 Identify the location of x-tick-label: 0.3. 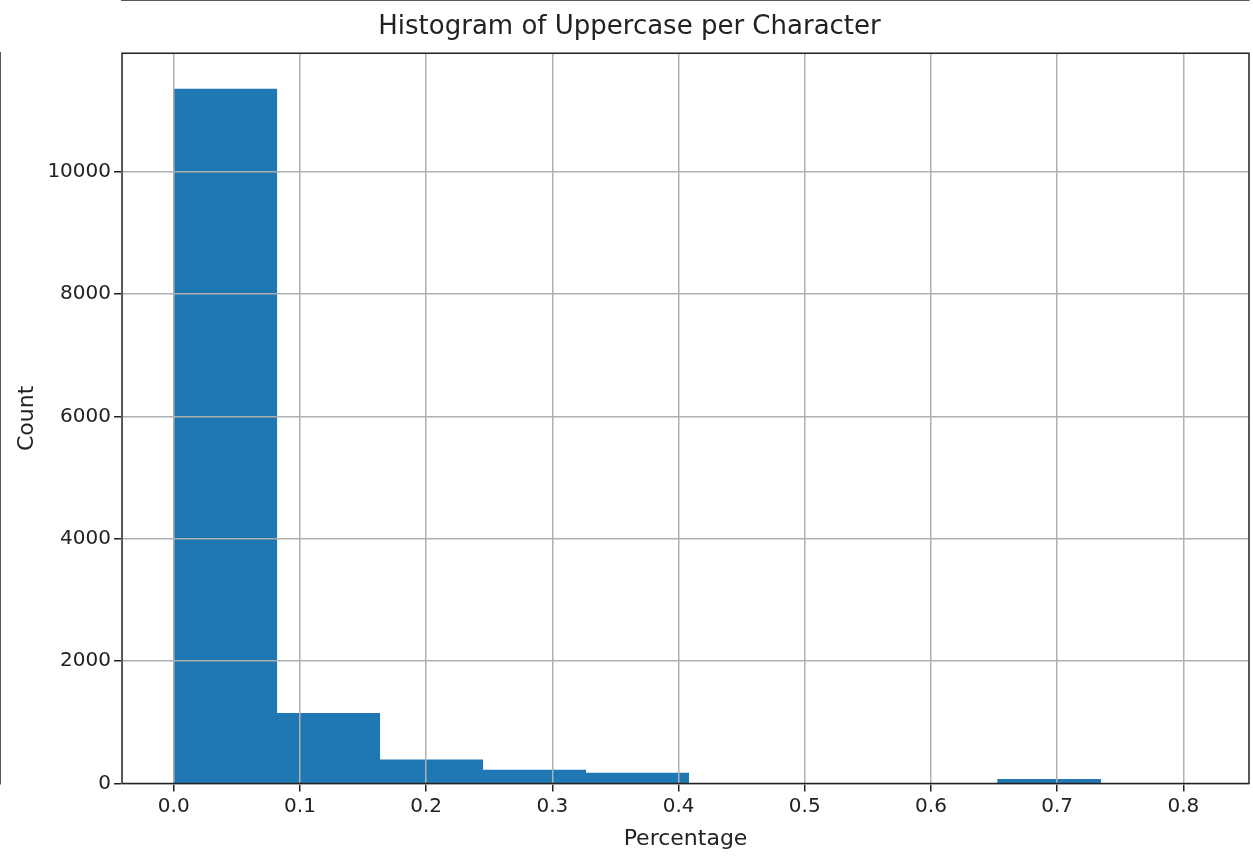
(552, 804).